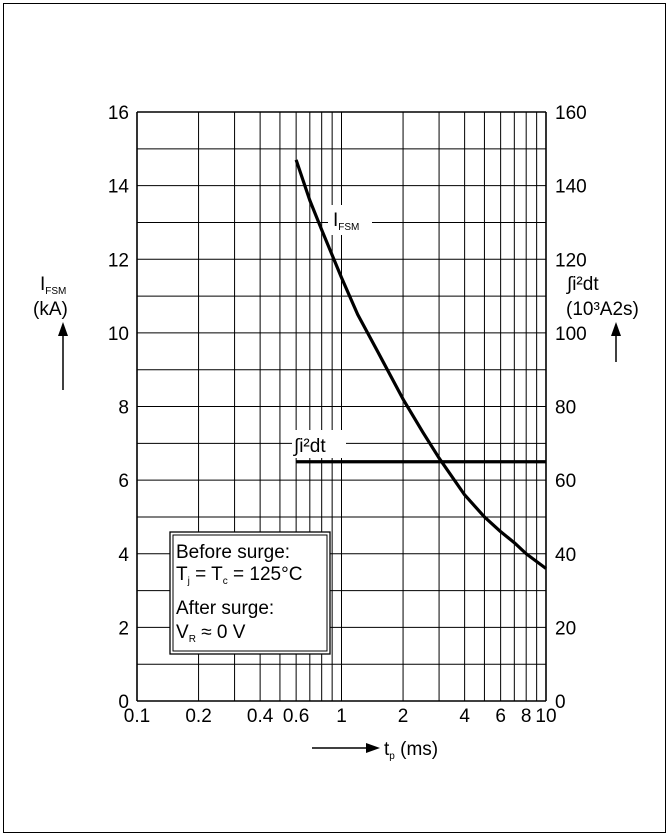 Image resolution: width=671 pixels, height=838 pixels. I want to click on y-left-tick-label: 14, so click(119, 187).